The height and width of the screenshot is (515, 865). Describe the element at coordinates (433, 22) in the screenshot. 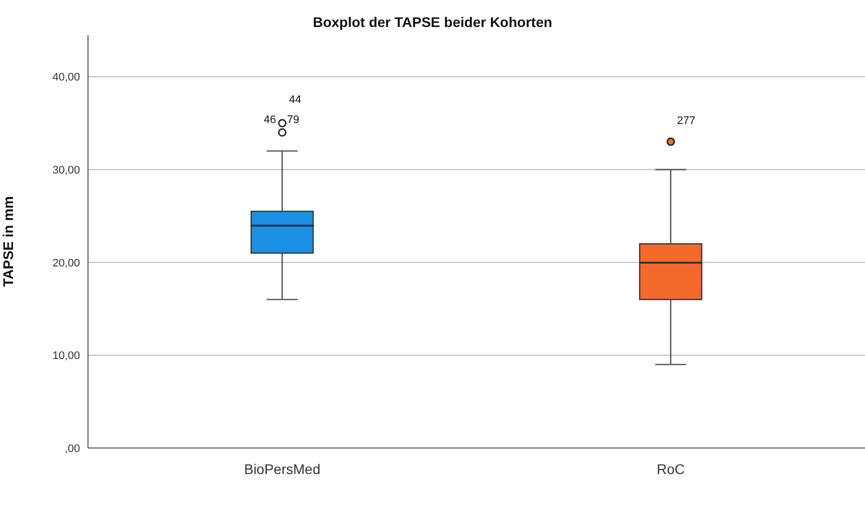

I see `chart-title: Boxplot der TAPSE beider Kohorten` at that location.